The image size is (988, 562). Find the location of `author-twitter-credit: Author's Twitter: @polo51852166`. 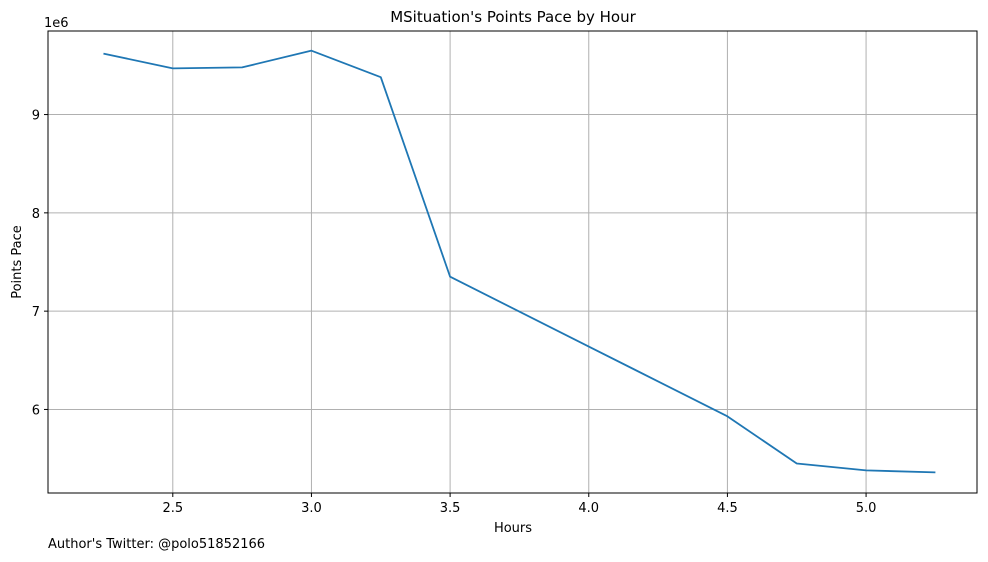

author-twitter-credit: Author's Twitter: @polo51852166 is located at coordinates (157, 544).